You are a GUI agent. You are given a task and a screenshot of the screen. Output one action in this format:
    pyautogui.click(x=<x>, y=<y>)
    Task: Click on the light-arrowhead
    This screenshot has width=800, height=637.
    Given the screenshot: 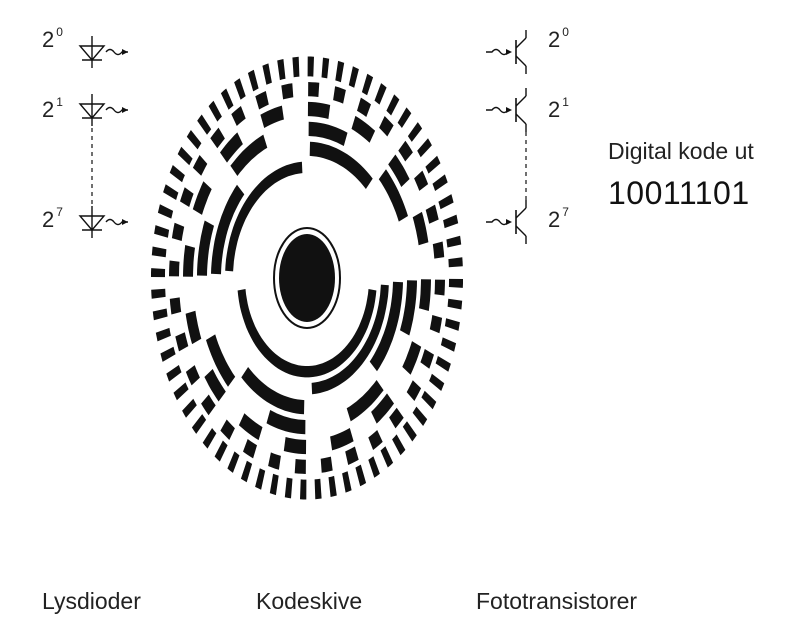 What is the action you would take?
    pyautogui.click(x=509, y=110)
    